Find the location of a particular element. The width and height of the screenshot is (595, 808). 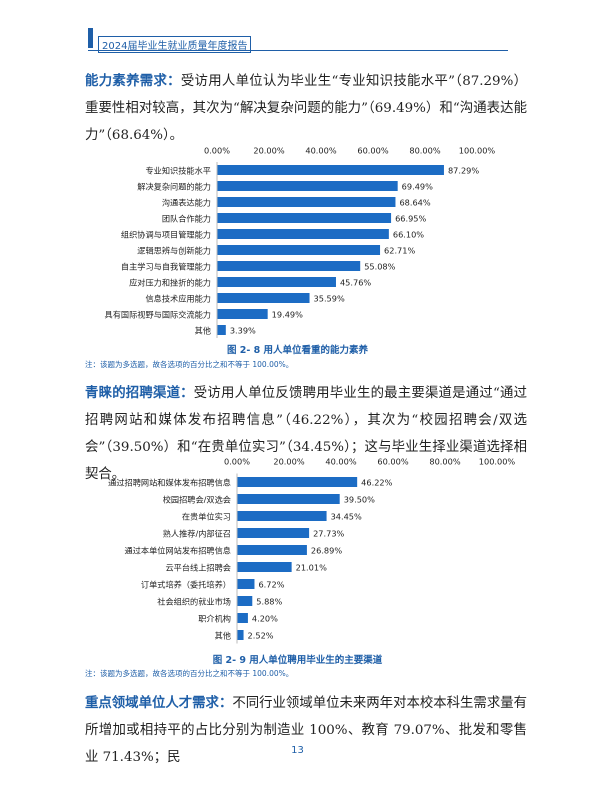

value-label: 39.50% is located at coordinates (359, 500).